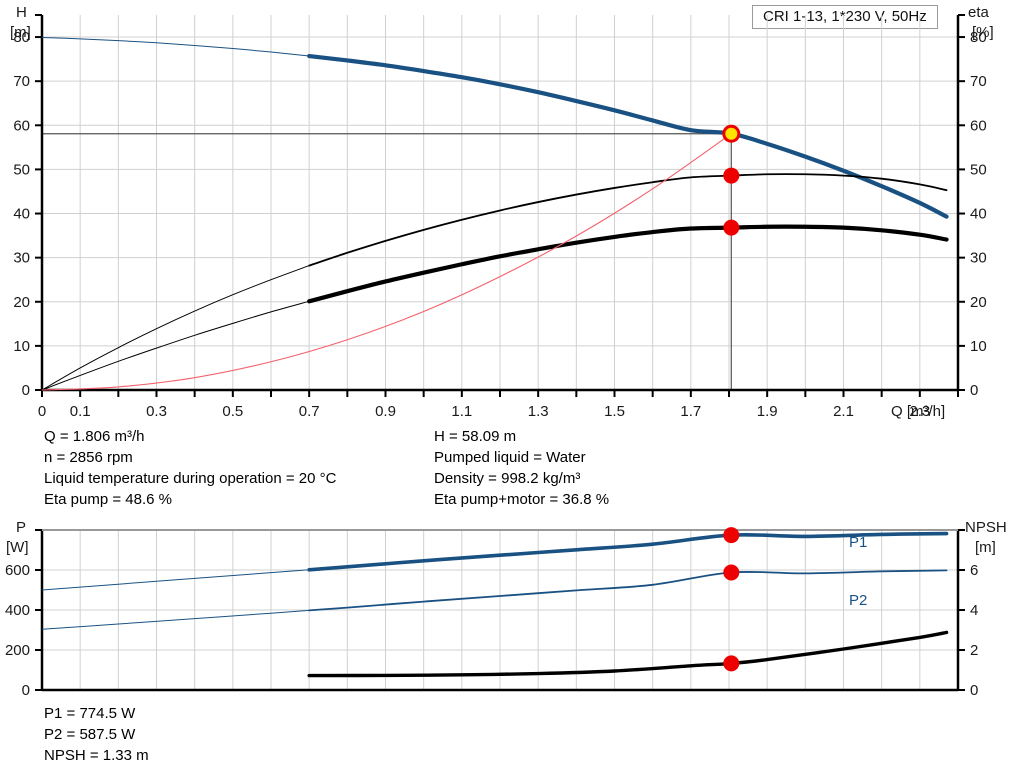 The height and width of the screenshot is (781, 1024). What do you see at coordinates (309, 411) in the screenshot?
I see `q-tick-0.7: 0.7` at bounding box center [309, 411].